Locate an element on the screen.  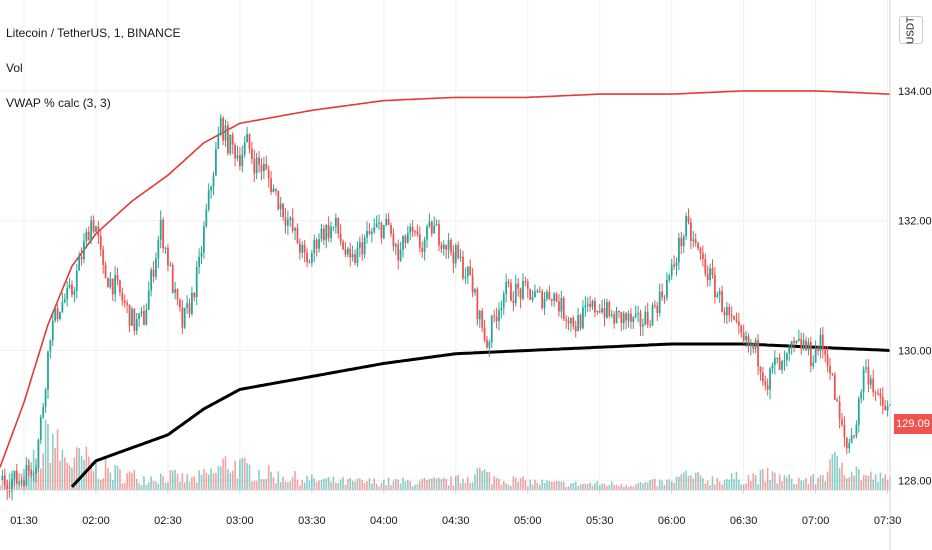
currency-button: USDT is located at coordinates (911, 30).